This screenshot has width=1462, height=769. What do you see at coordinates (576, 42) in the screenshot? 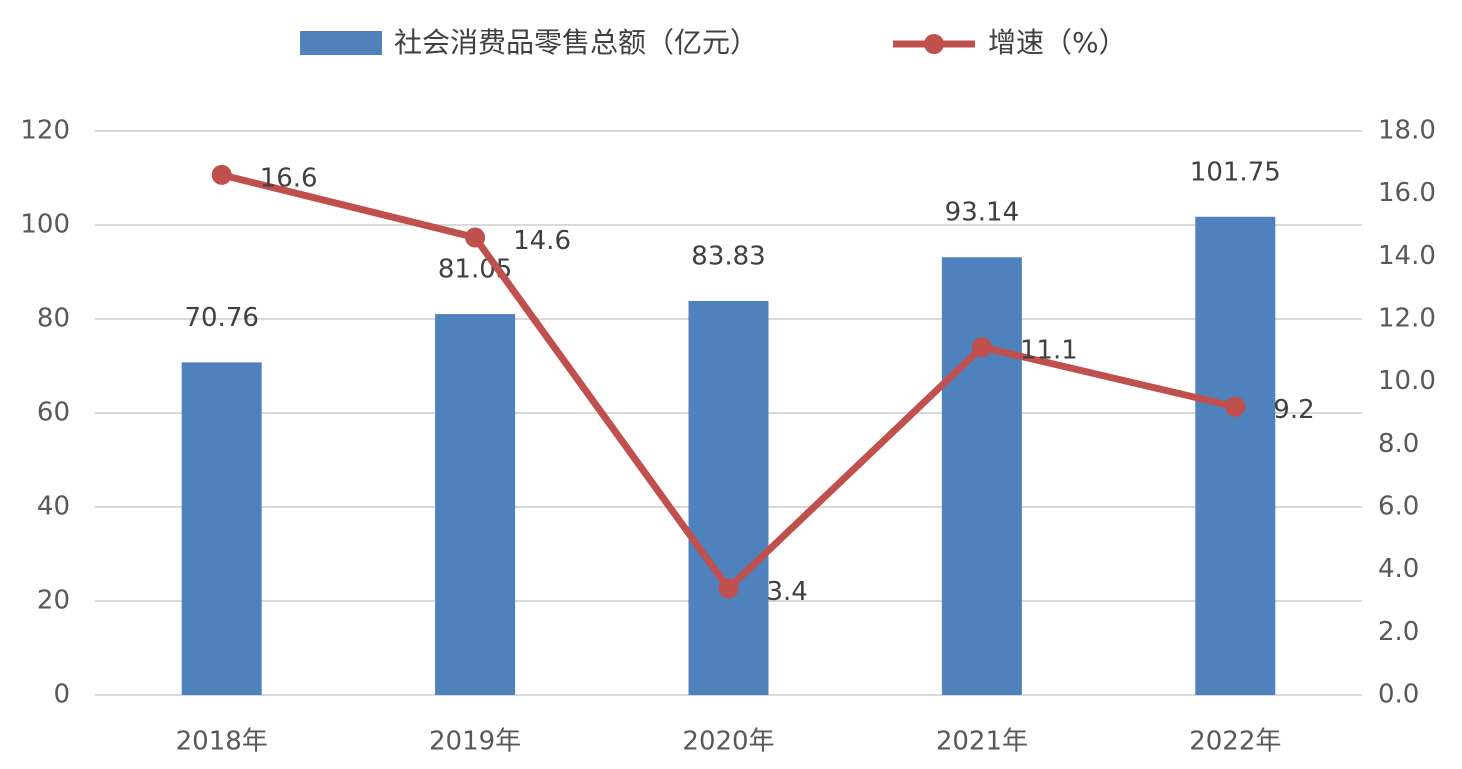
I see `legend-label: 社会消费品零售总额（亿元）` at bounding box center [576, 42].